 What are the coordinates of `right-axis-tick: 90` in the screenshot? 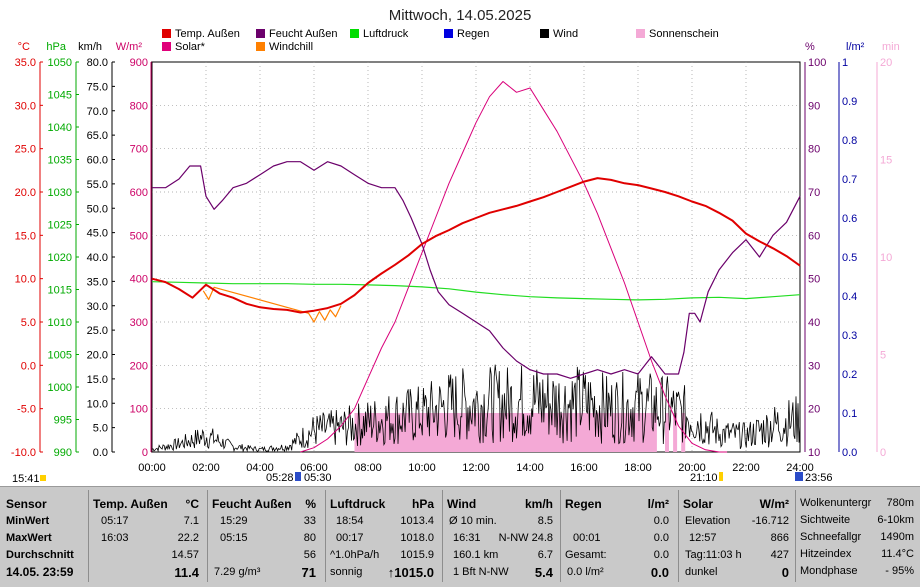 It's located at (814, 106).